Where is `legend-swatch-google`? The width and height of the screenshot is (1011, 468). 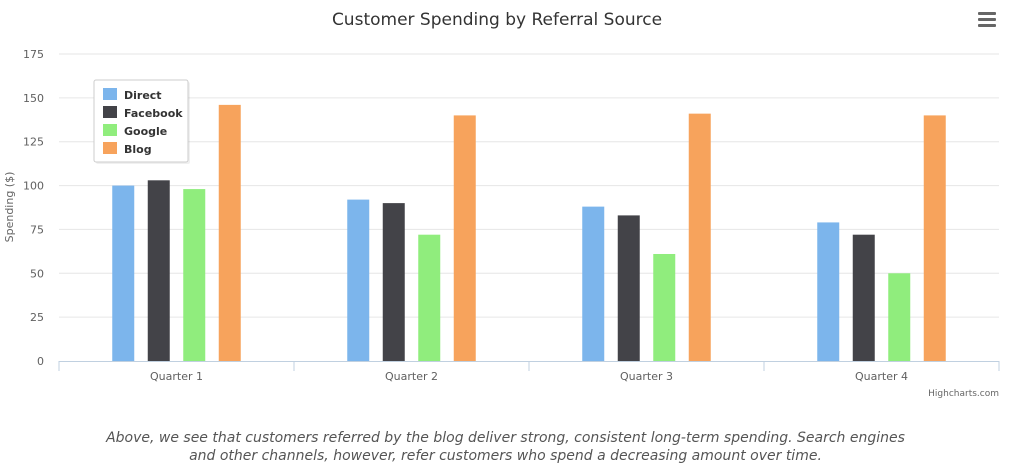
legend-swatch-google is located at coordinates (110, 130).